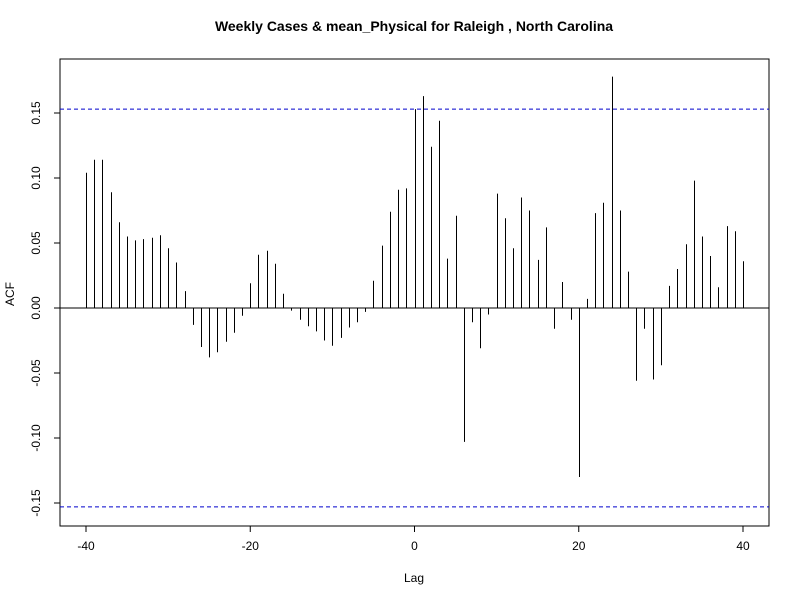  I want to click on y-tick-label-1: -0.10, so click(36, 438).